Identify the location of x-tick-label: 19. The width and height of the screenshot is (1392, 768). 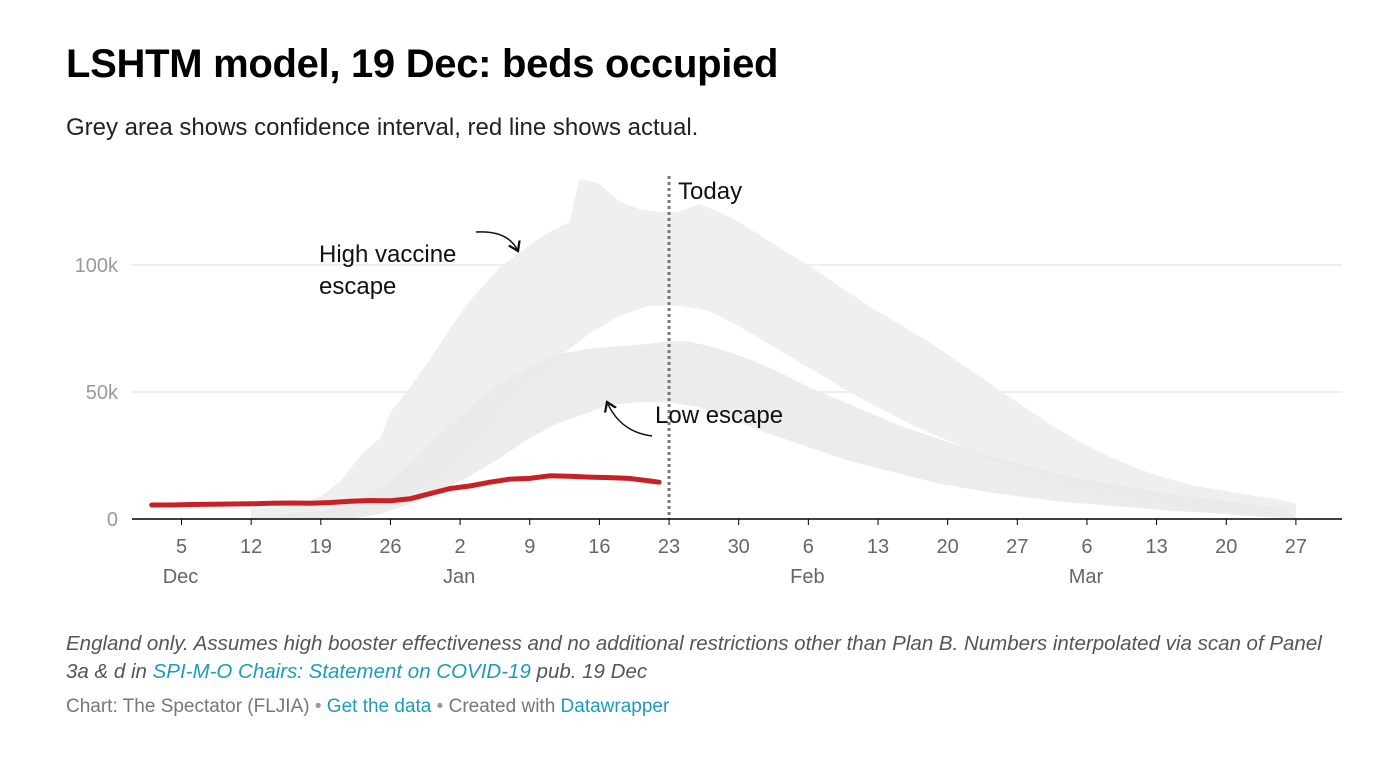
(321, 547).